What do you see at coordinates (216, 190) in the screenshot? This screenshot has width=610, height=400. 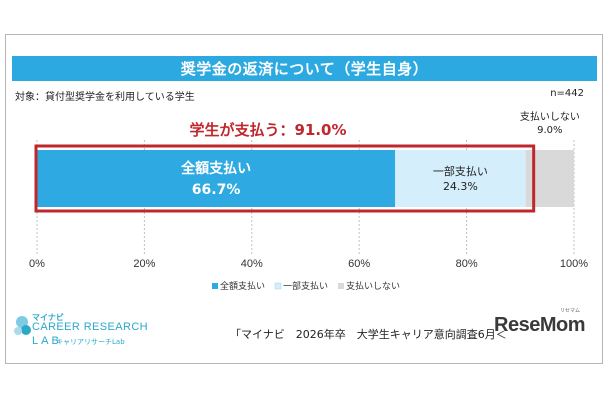 I see `bar-value-label: 66.7%` at bounding box center [216, 190].